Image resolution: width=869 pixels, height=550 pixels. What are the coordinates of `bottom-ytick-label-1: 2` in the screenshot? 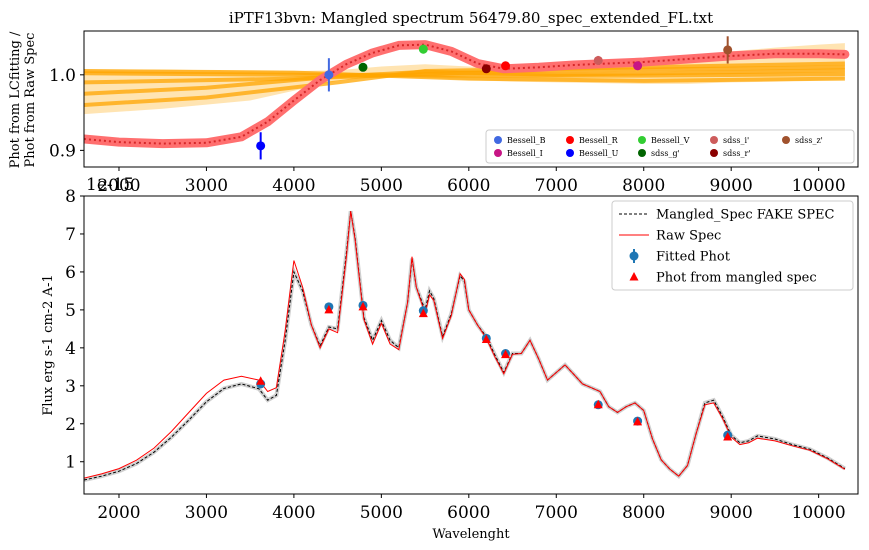 It's located at (70, 425).